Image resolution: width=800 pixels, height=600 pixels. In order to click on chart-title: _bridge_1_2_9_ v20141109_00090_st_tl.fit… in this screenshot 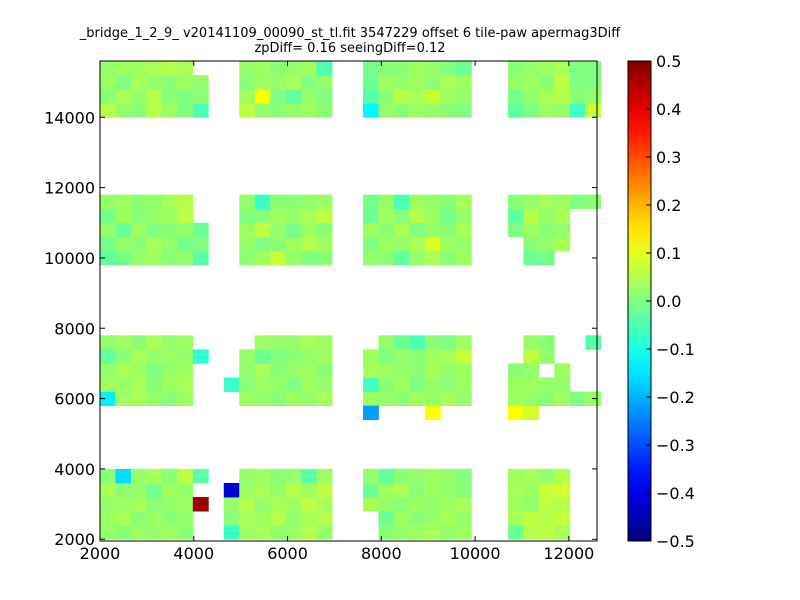, I will do `click(350, 33)`.